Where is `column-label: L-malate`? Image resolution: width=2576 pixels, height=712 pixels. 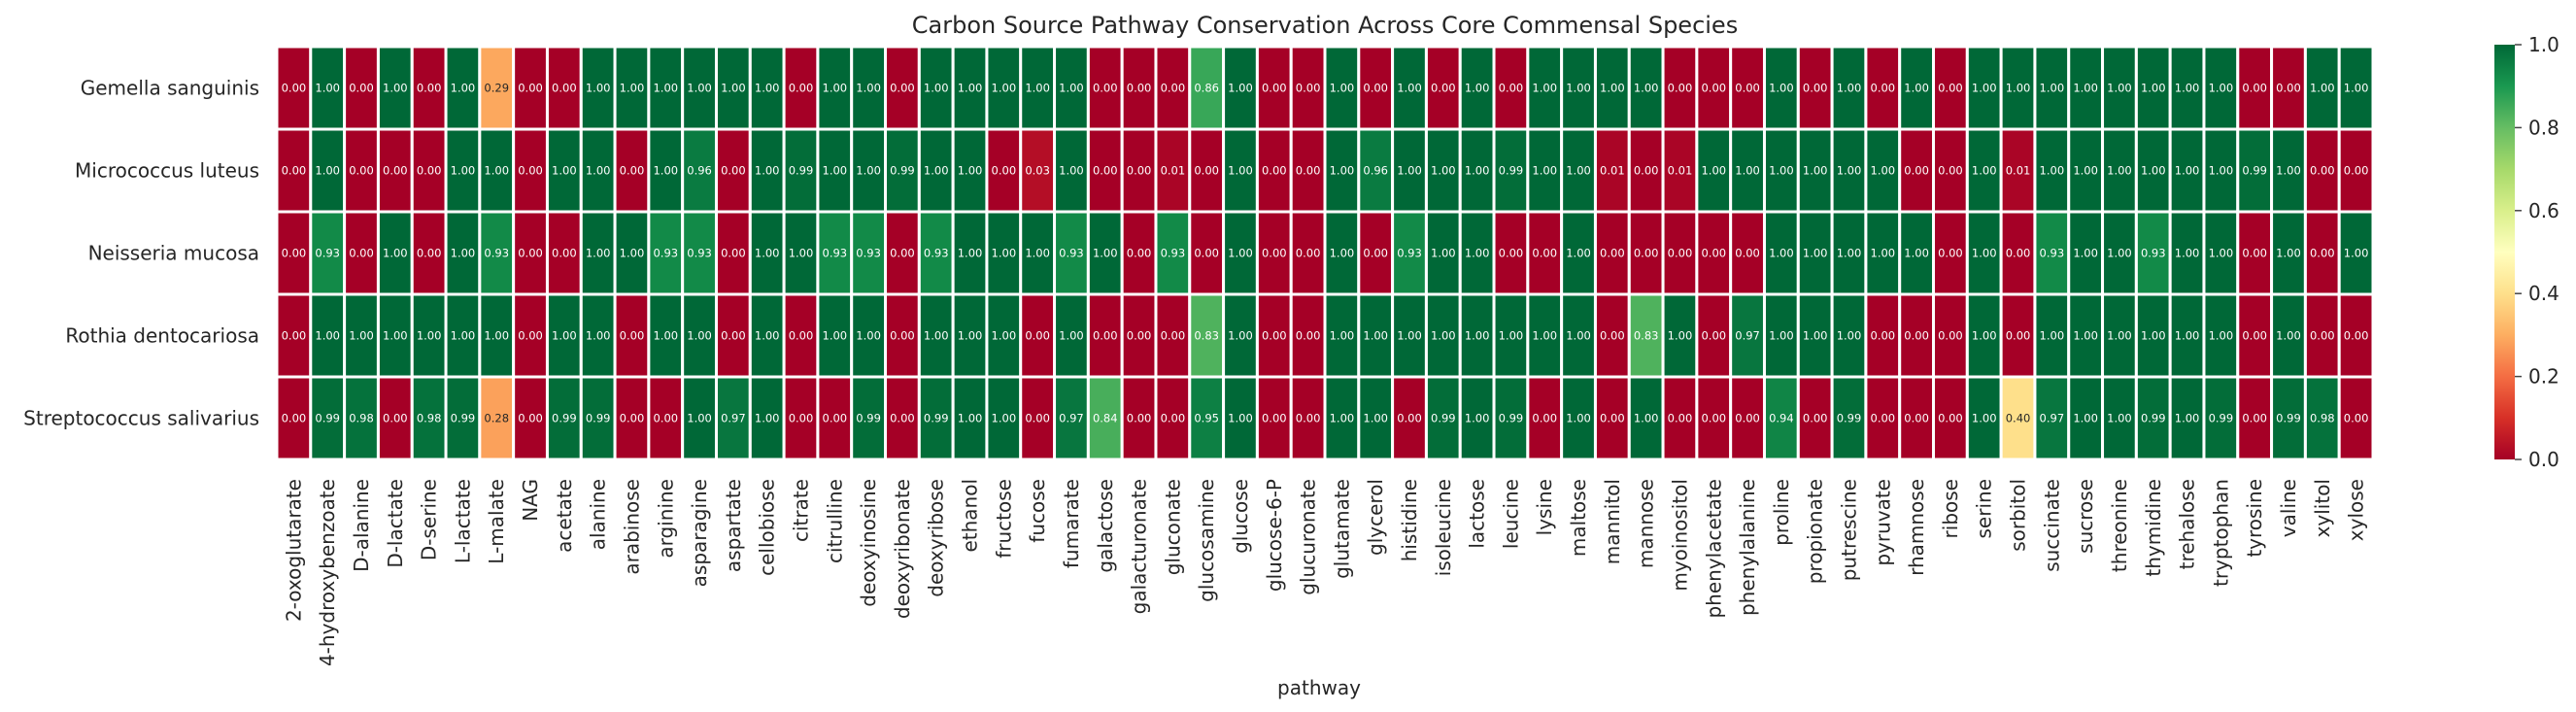 column-label: L-malate is located at coordinates (496, 522).